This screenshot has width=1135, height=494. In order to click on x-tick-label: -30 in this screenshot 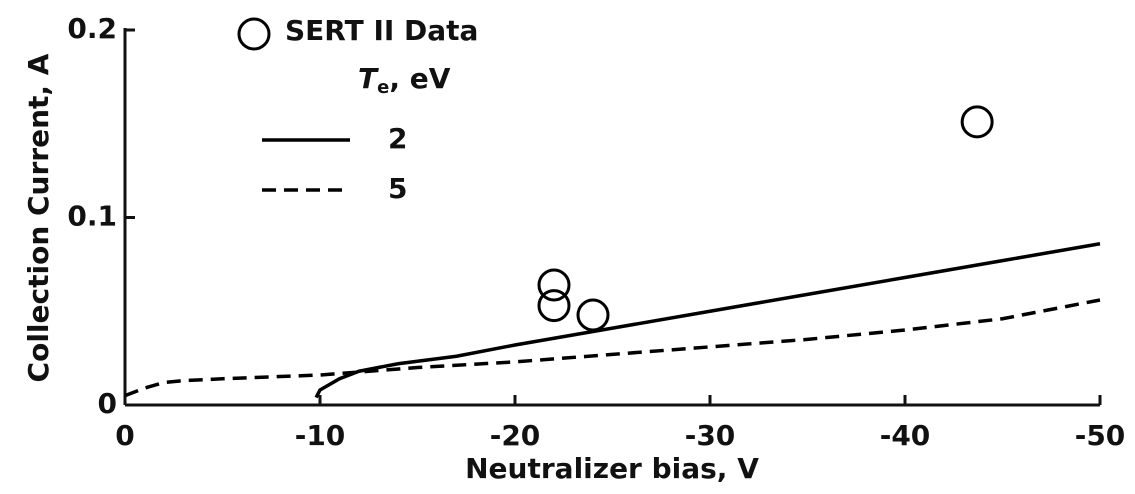, I will do `click(710, 435)`.